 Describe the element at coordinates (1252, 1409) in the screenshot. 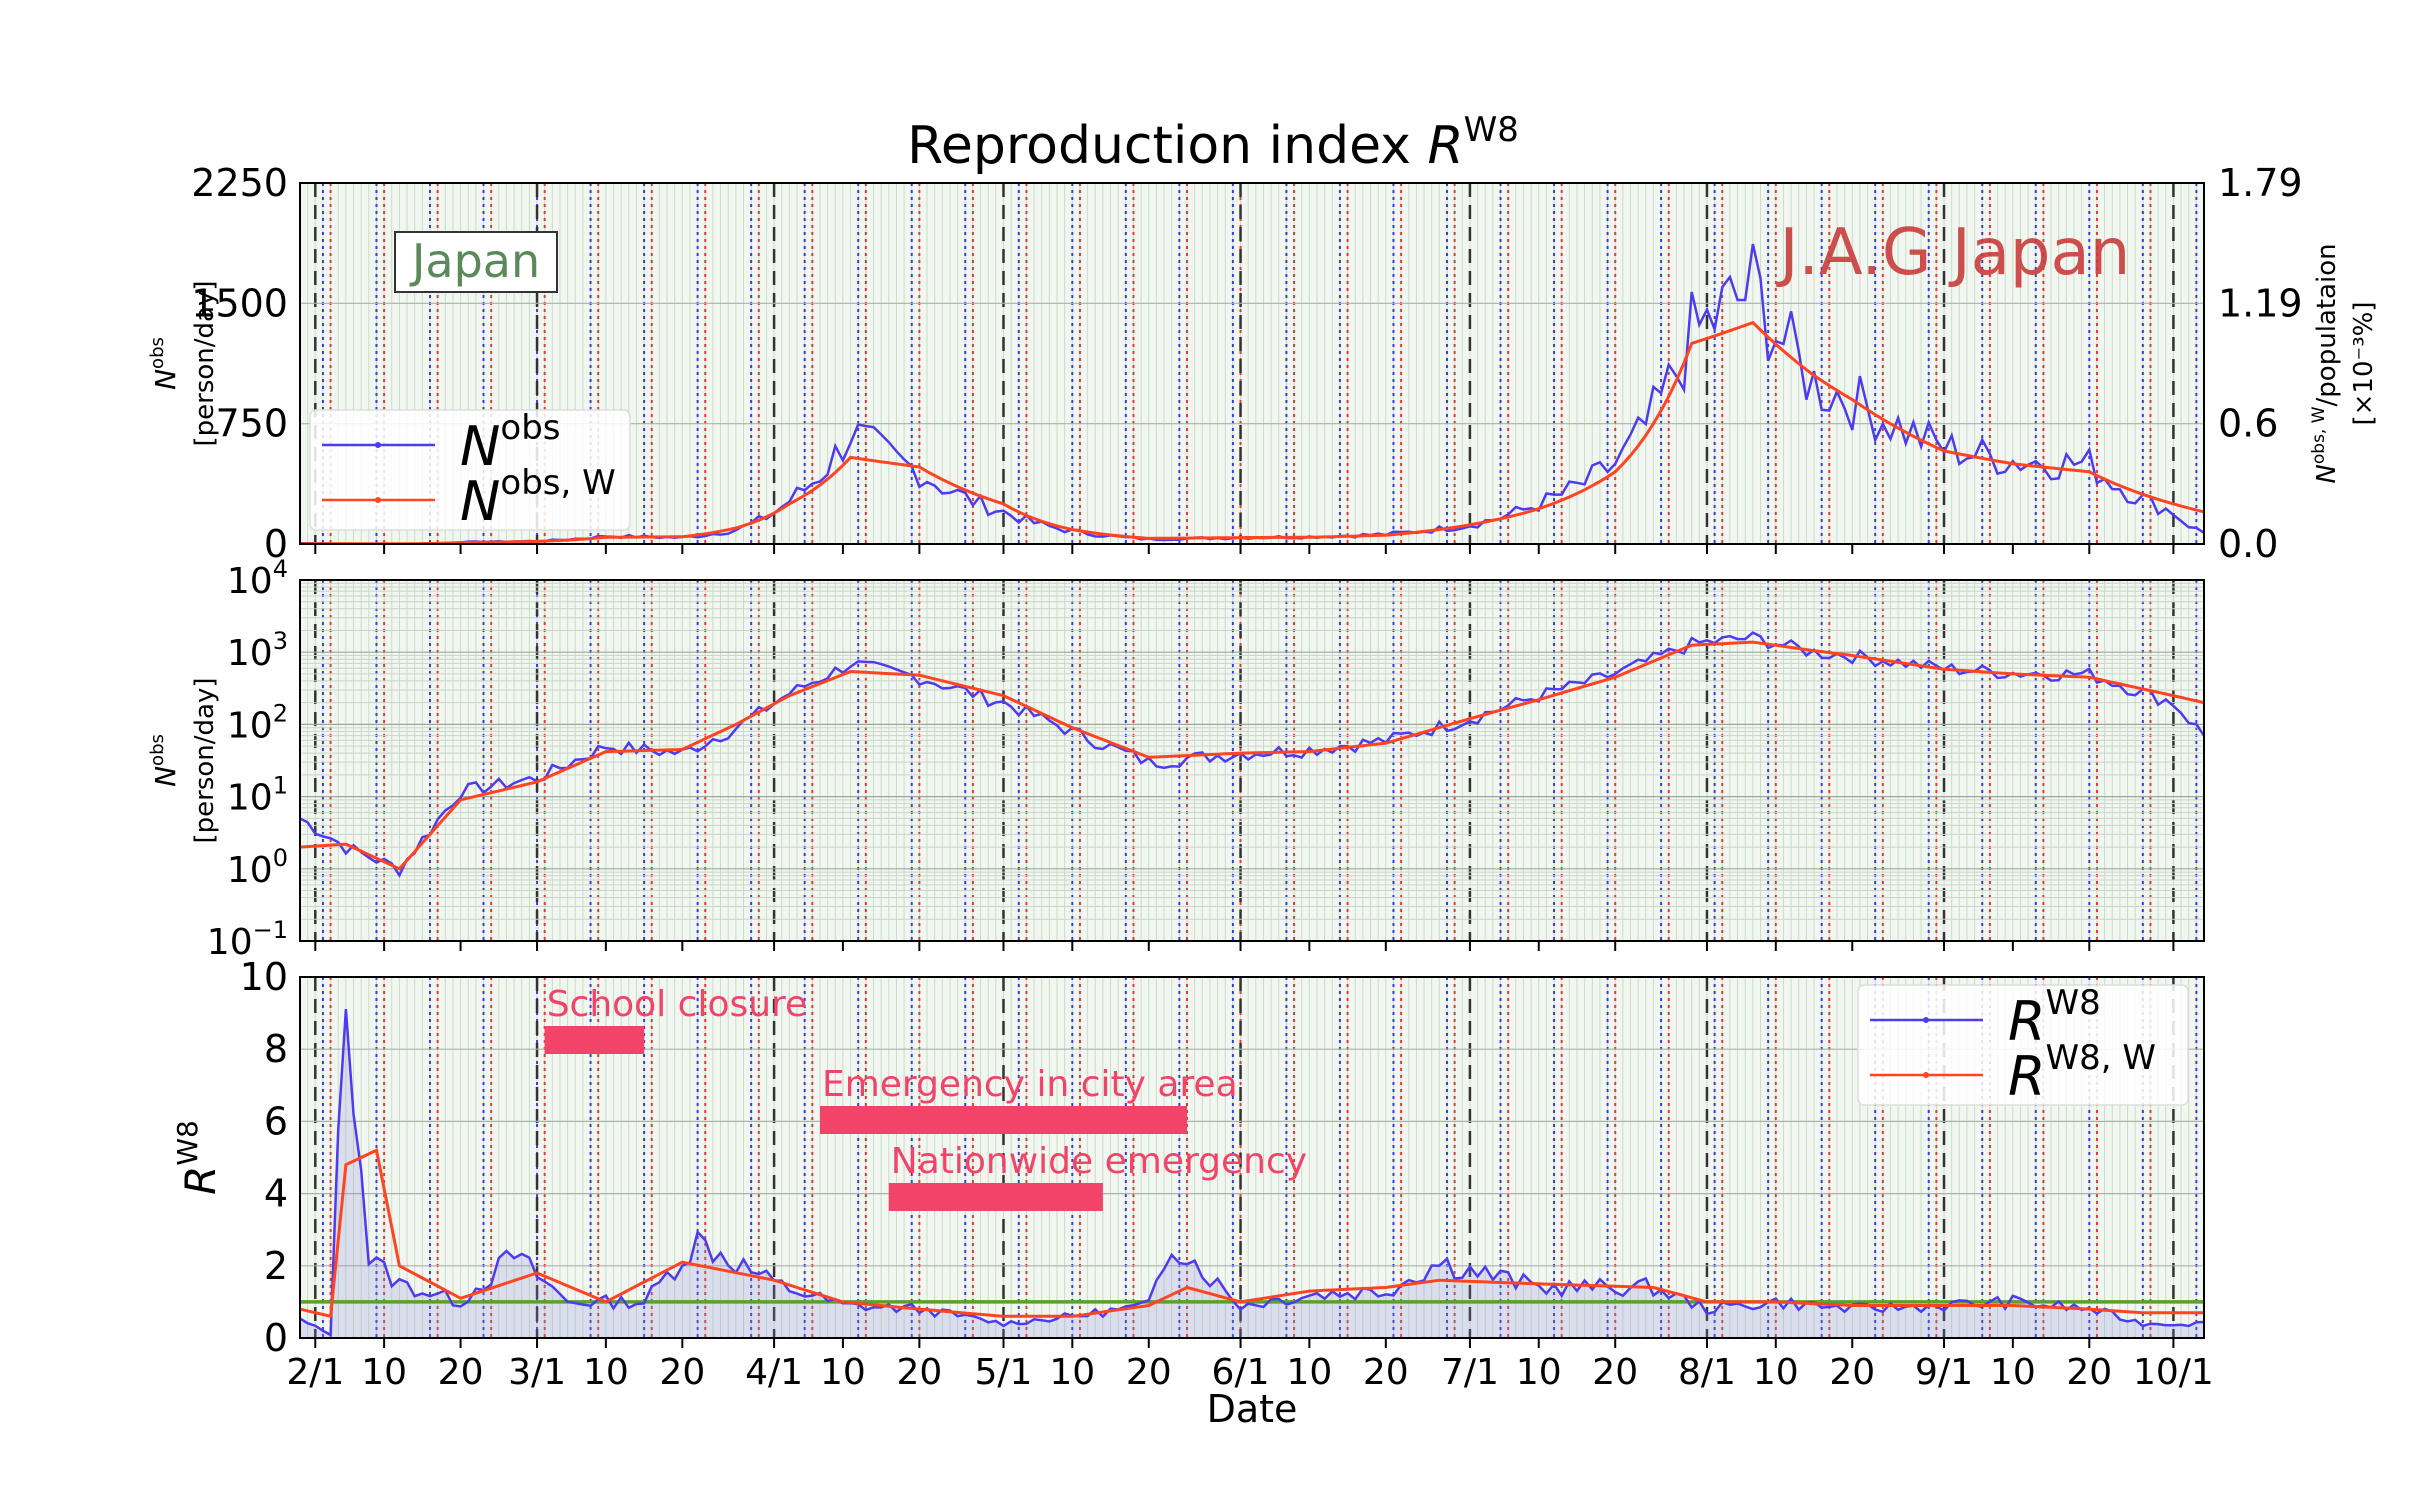

I see `x-axis-label: Date` at that location.